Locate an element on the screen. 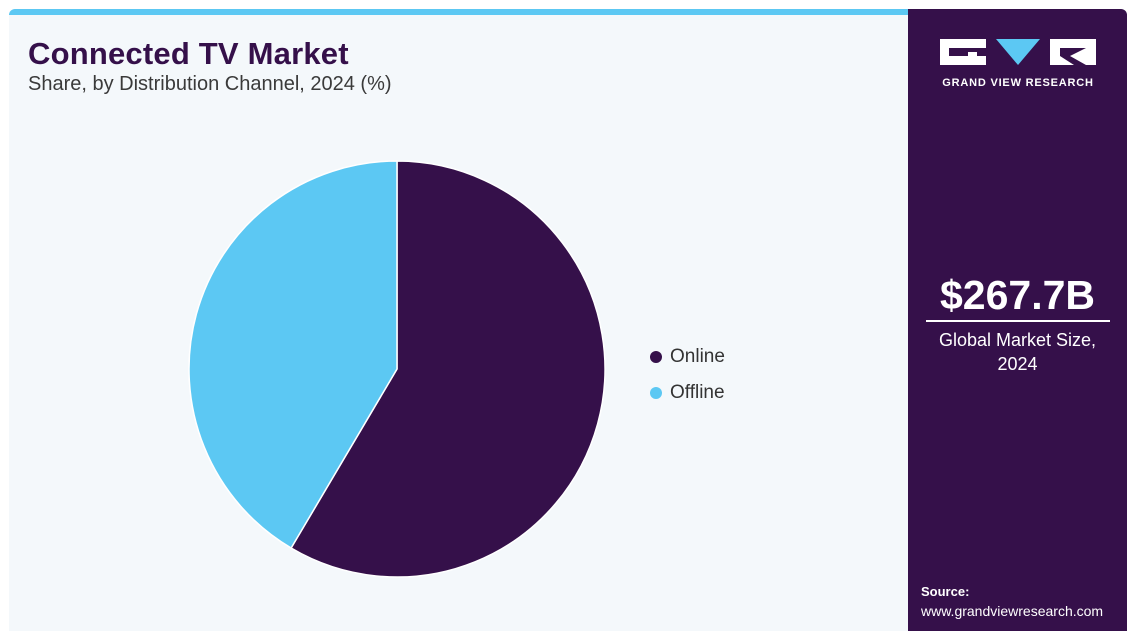 The width and height of the screenshot is (1137, 631). chart-title: Connected TV Market is located at coordinates (188, 53).